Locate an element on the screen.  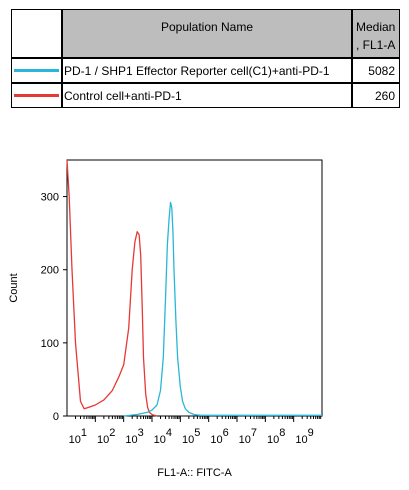
legend-row-2-median-cell: 260 is located at coordinates (376, 95).